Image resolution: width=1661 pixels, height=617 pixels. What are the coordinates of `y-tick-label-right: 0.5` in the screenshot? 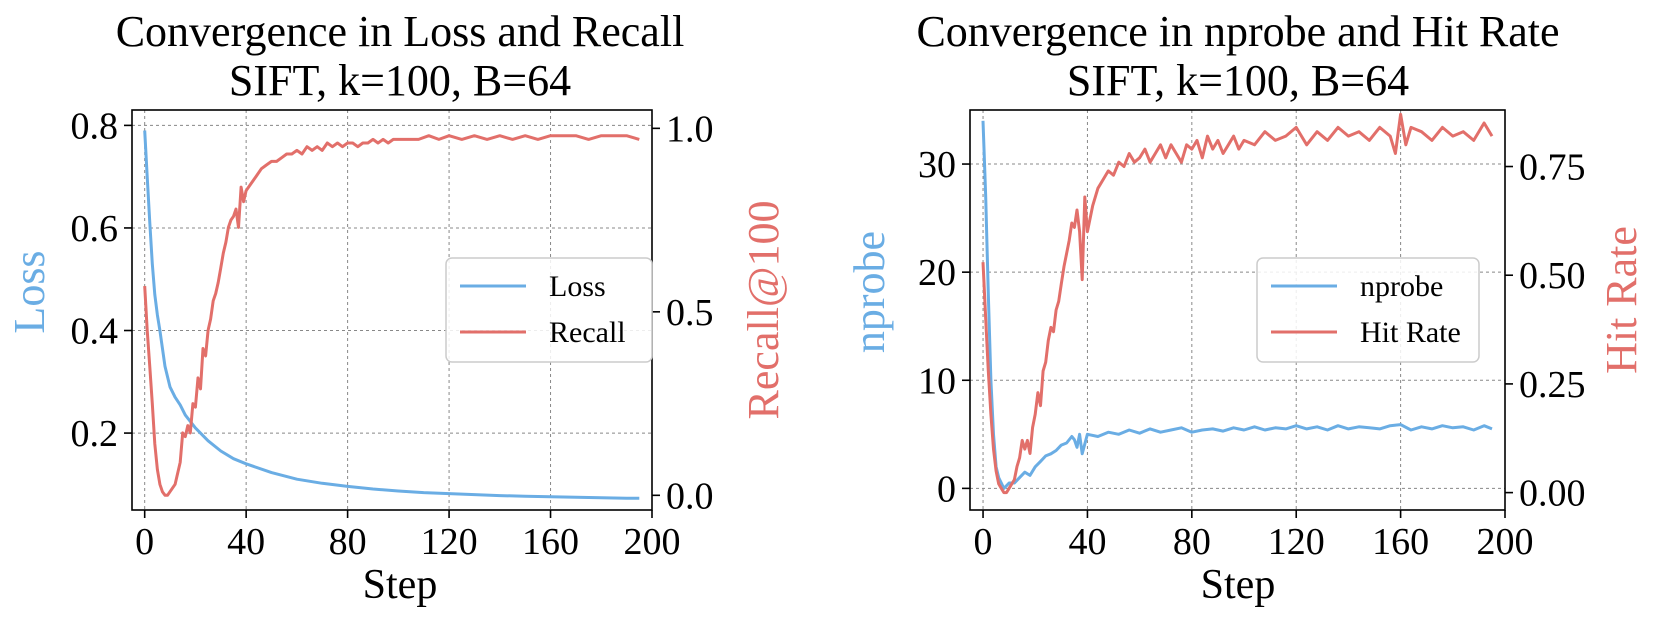 It's located at (690, 313).